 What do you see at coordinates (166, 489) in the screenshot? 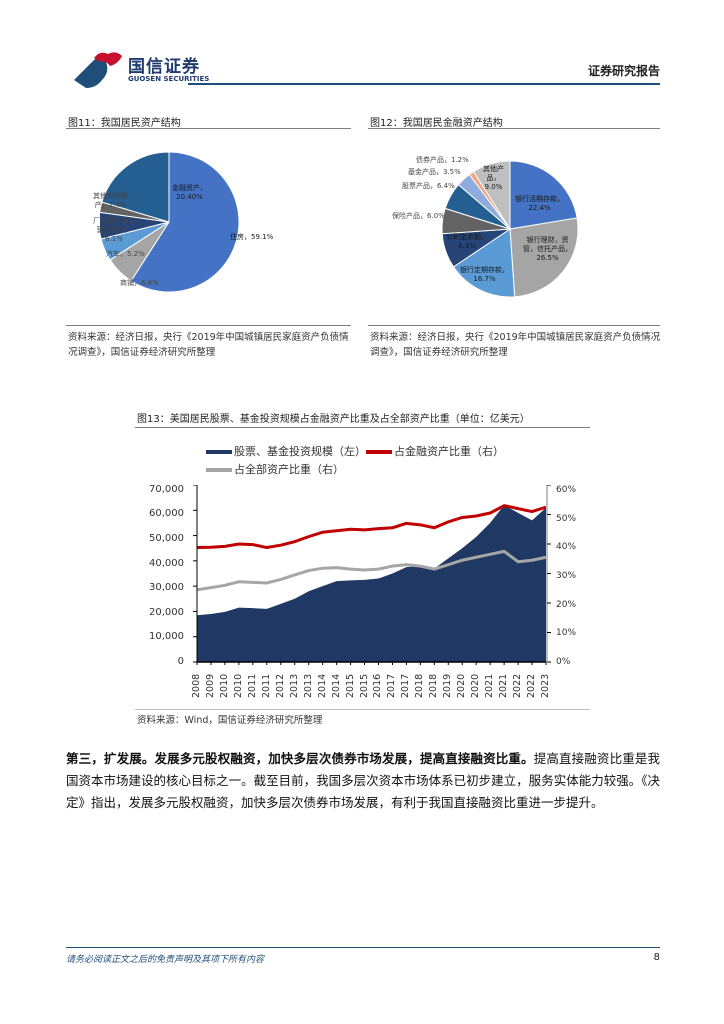
I see `y-left-tick: 70,000` at bounding box center [166, 489].